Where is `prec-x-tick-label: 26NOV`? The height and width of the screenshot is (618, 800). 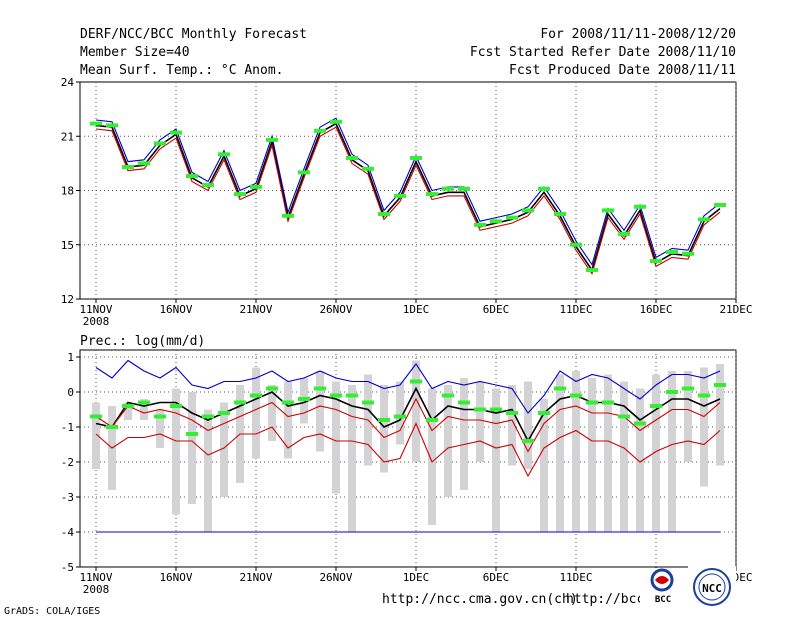
prec-x-tick-label: 26NOV is located at coordinates (335, 577).